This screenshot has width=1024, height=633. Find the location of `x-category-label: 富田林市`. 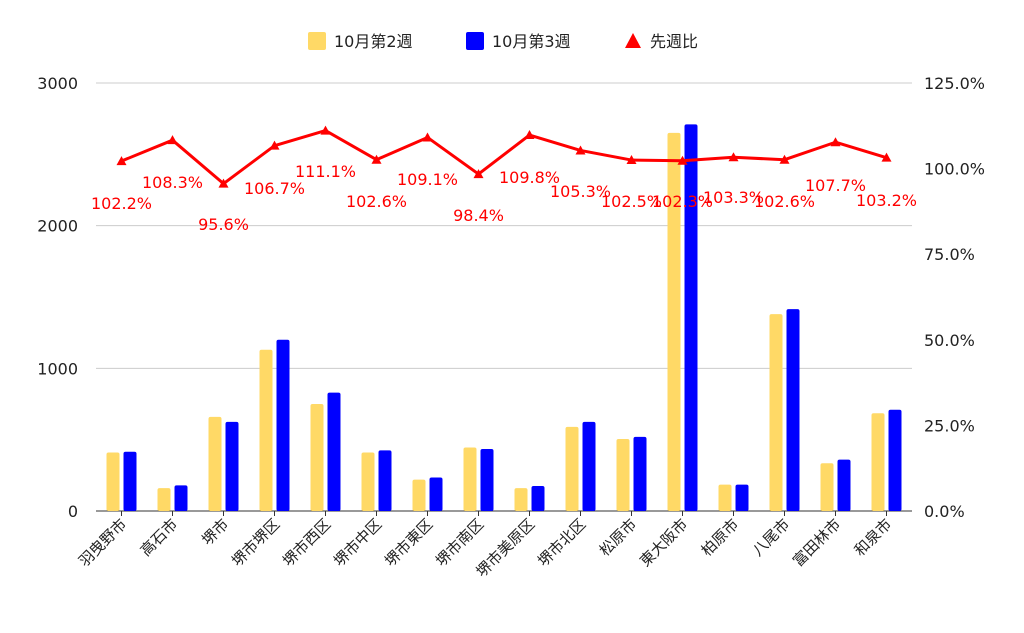

x-category-label: 富田林市 is located at coordinates (816, 542).